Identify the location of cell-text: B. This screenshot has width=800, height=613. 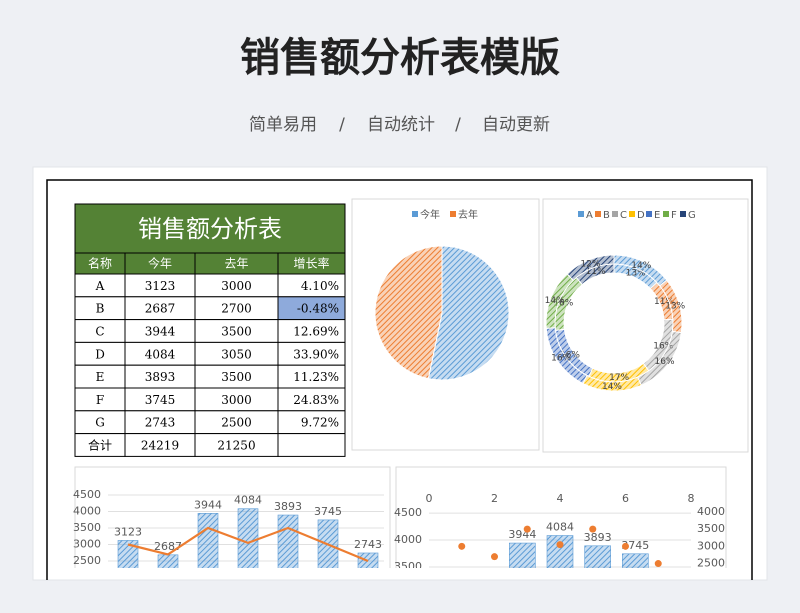
(100, 309).